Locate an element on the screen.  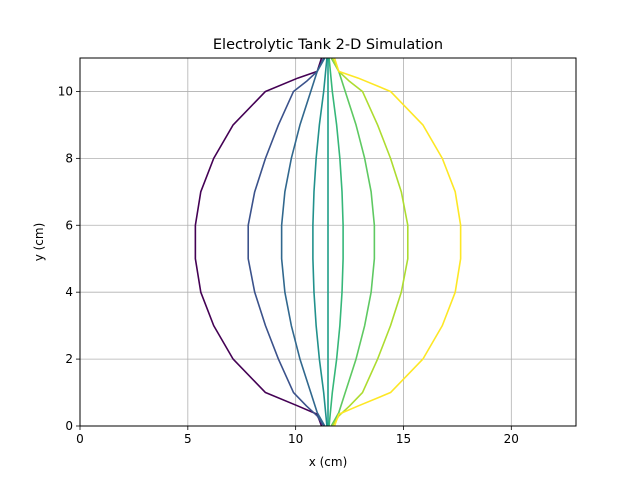
chart-title: Electrolytic Tank 2-D Simulation is located at coordinates (328, 45).